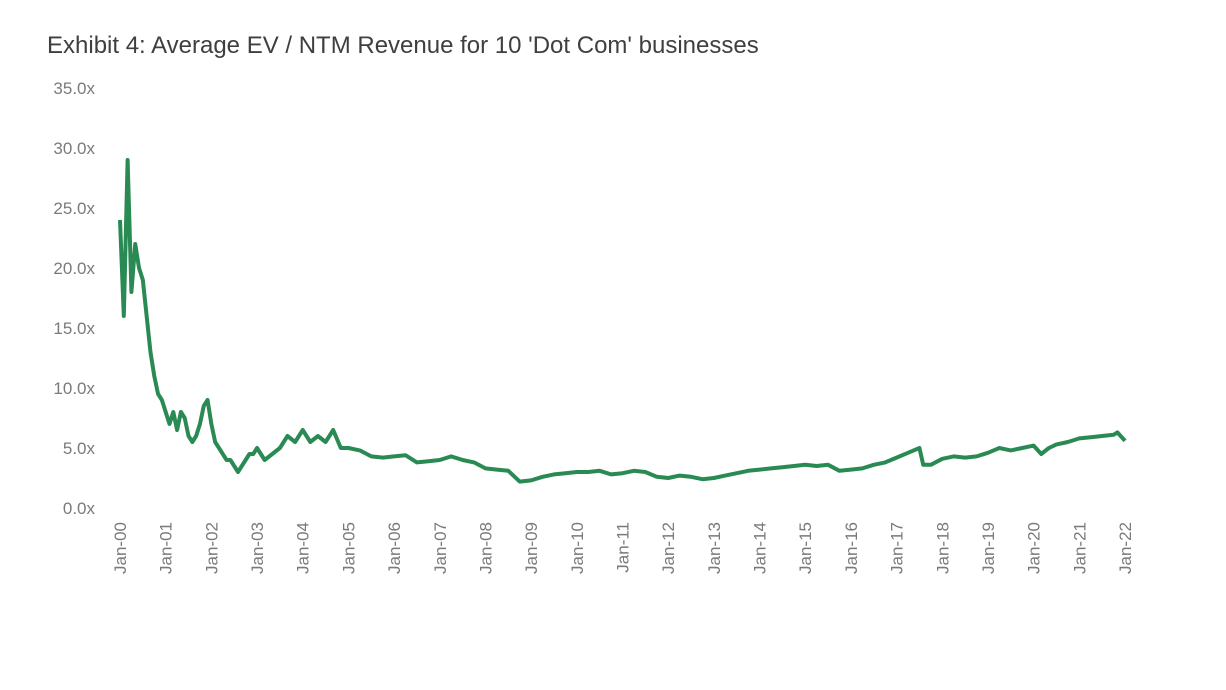 This screenshot has height=690, width=1226. Describe the element at coordinates (79, 448) in the screenshot. I see `y-tick-label: 5.0x` at that location.